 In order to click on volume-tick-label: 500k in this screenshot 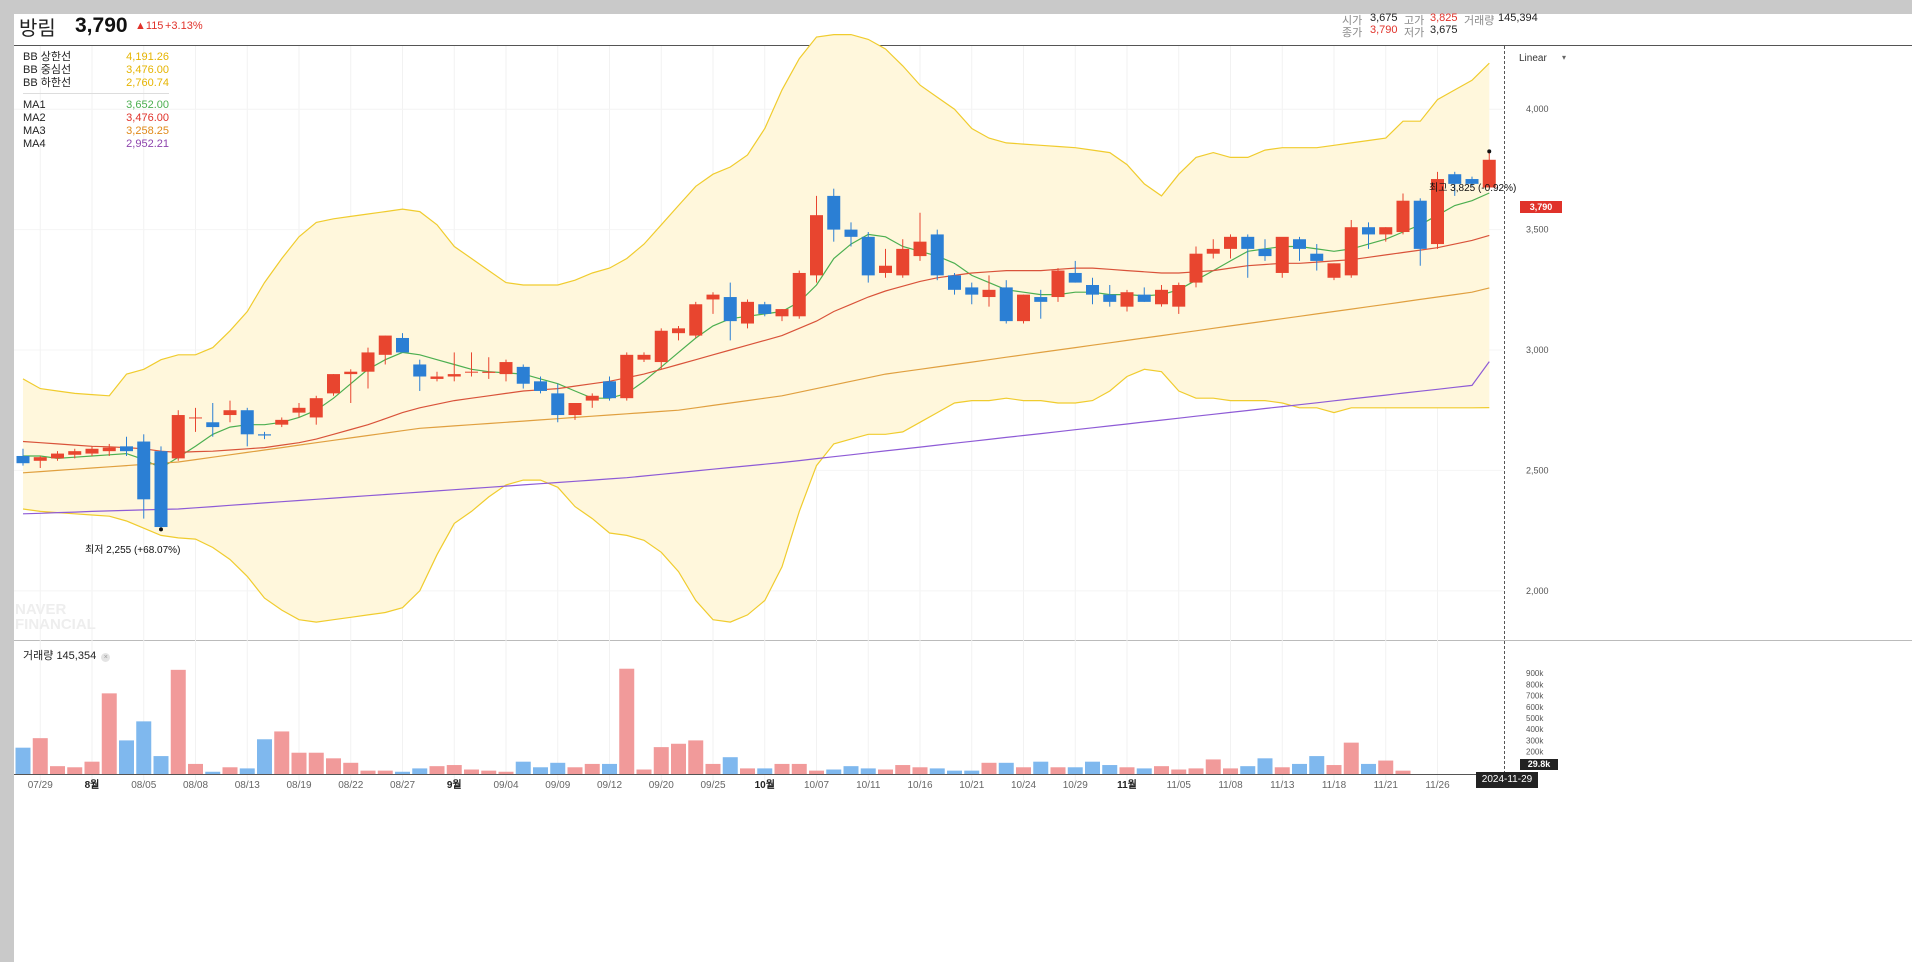, I will do `click(1535, 718)`.